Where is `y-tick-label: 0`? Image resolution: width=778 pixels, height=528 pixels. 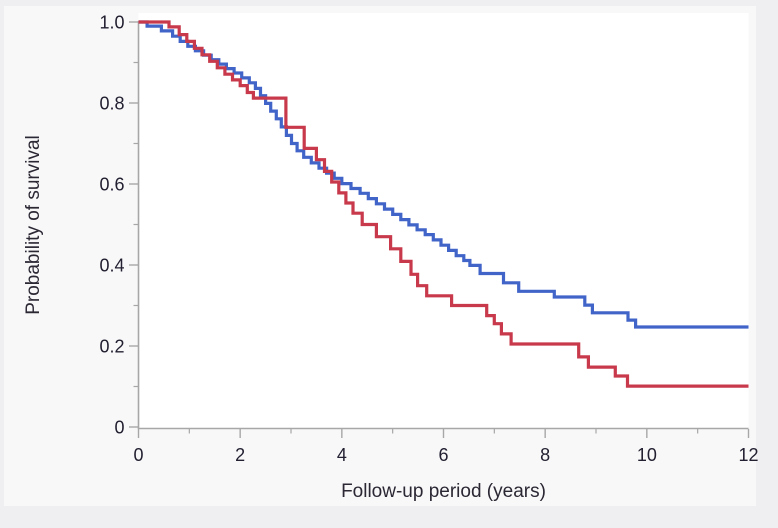 y-tick-label: 0 is located at coordinates (119, 428).